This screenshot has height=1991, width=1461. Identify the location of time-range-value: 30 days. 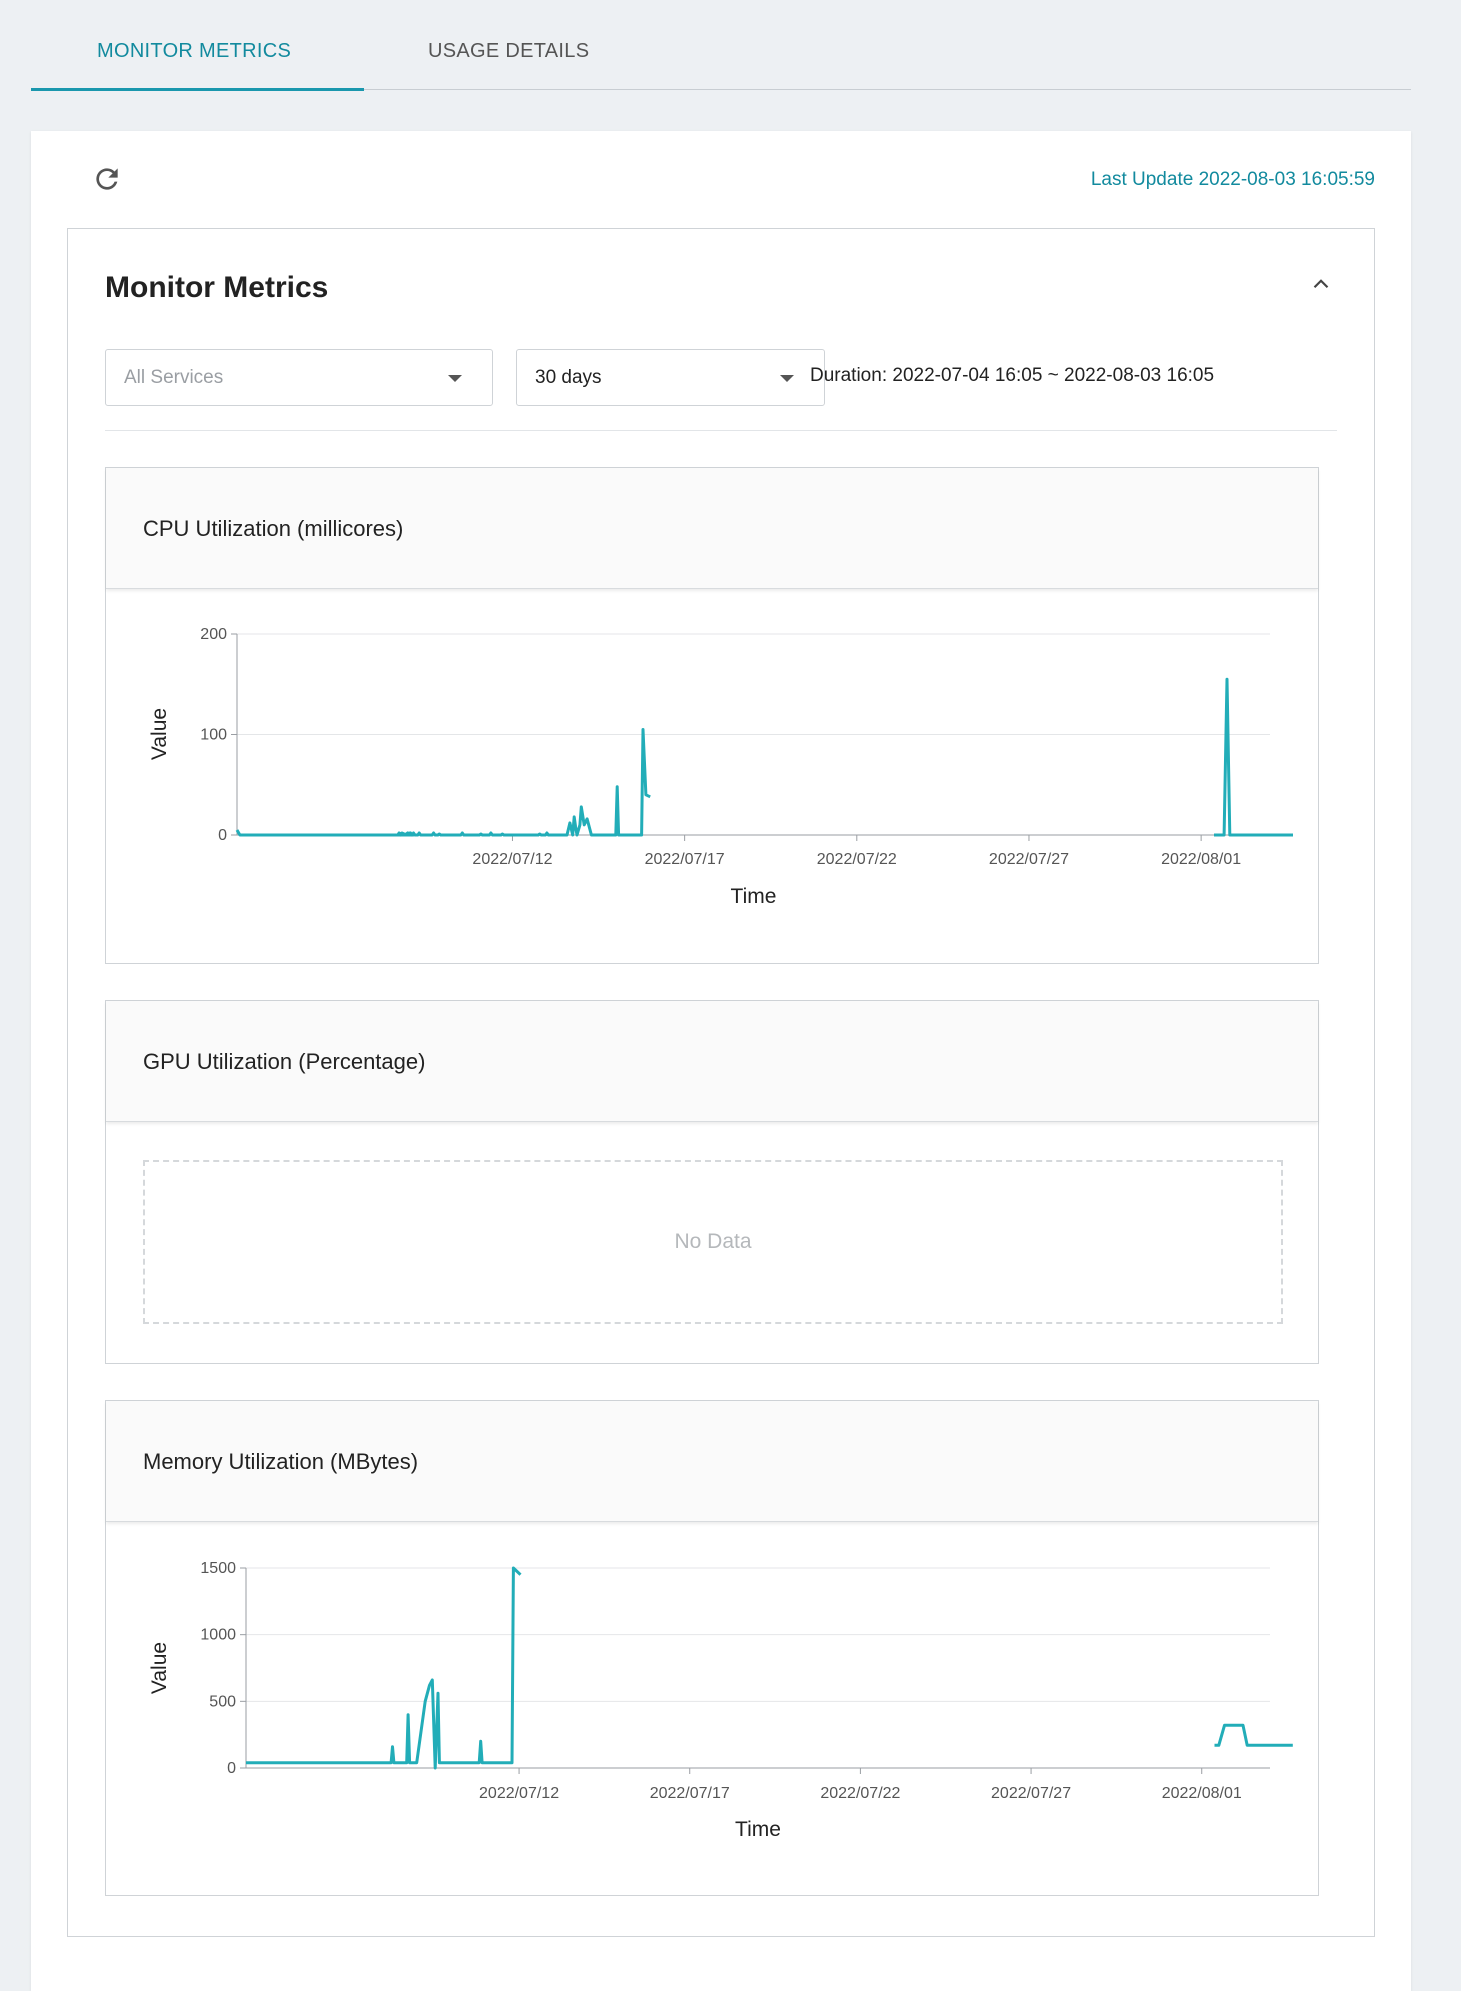
(568, 377).